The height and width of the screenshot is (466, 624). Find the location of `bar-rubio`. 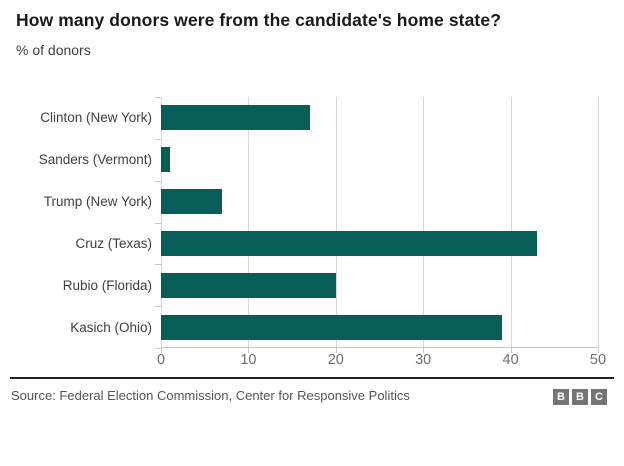

bar-rubio is located at coordinates (248, 285).